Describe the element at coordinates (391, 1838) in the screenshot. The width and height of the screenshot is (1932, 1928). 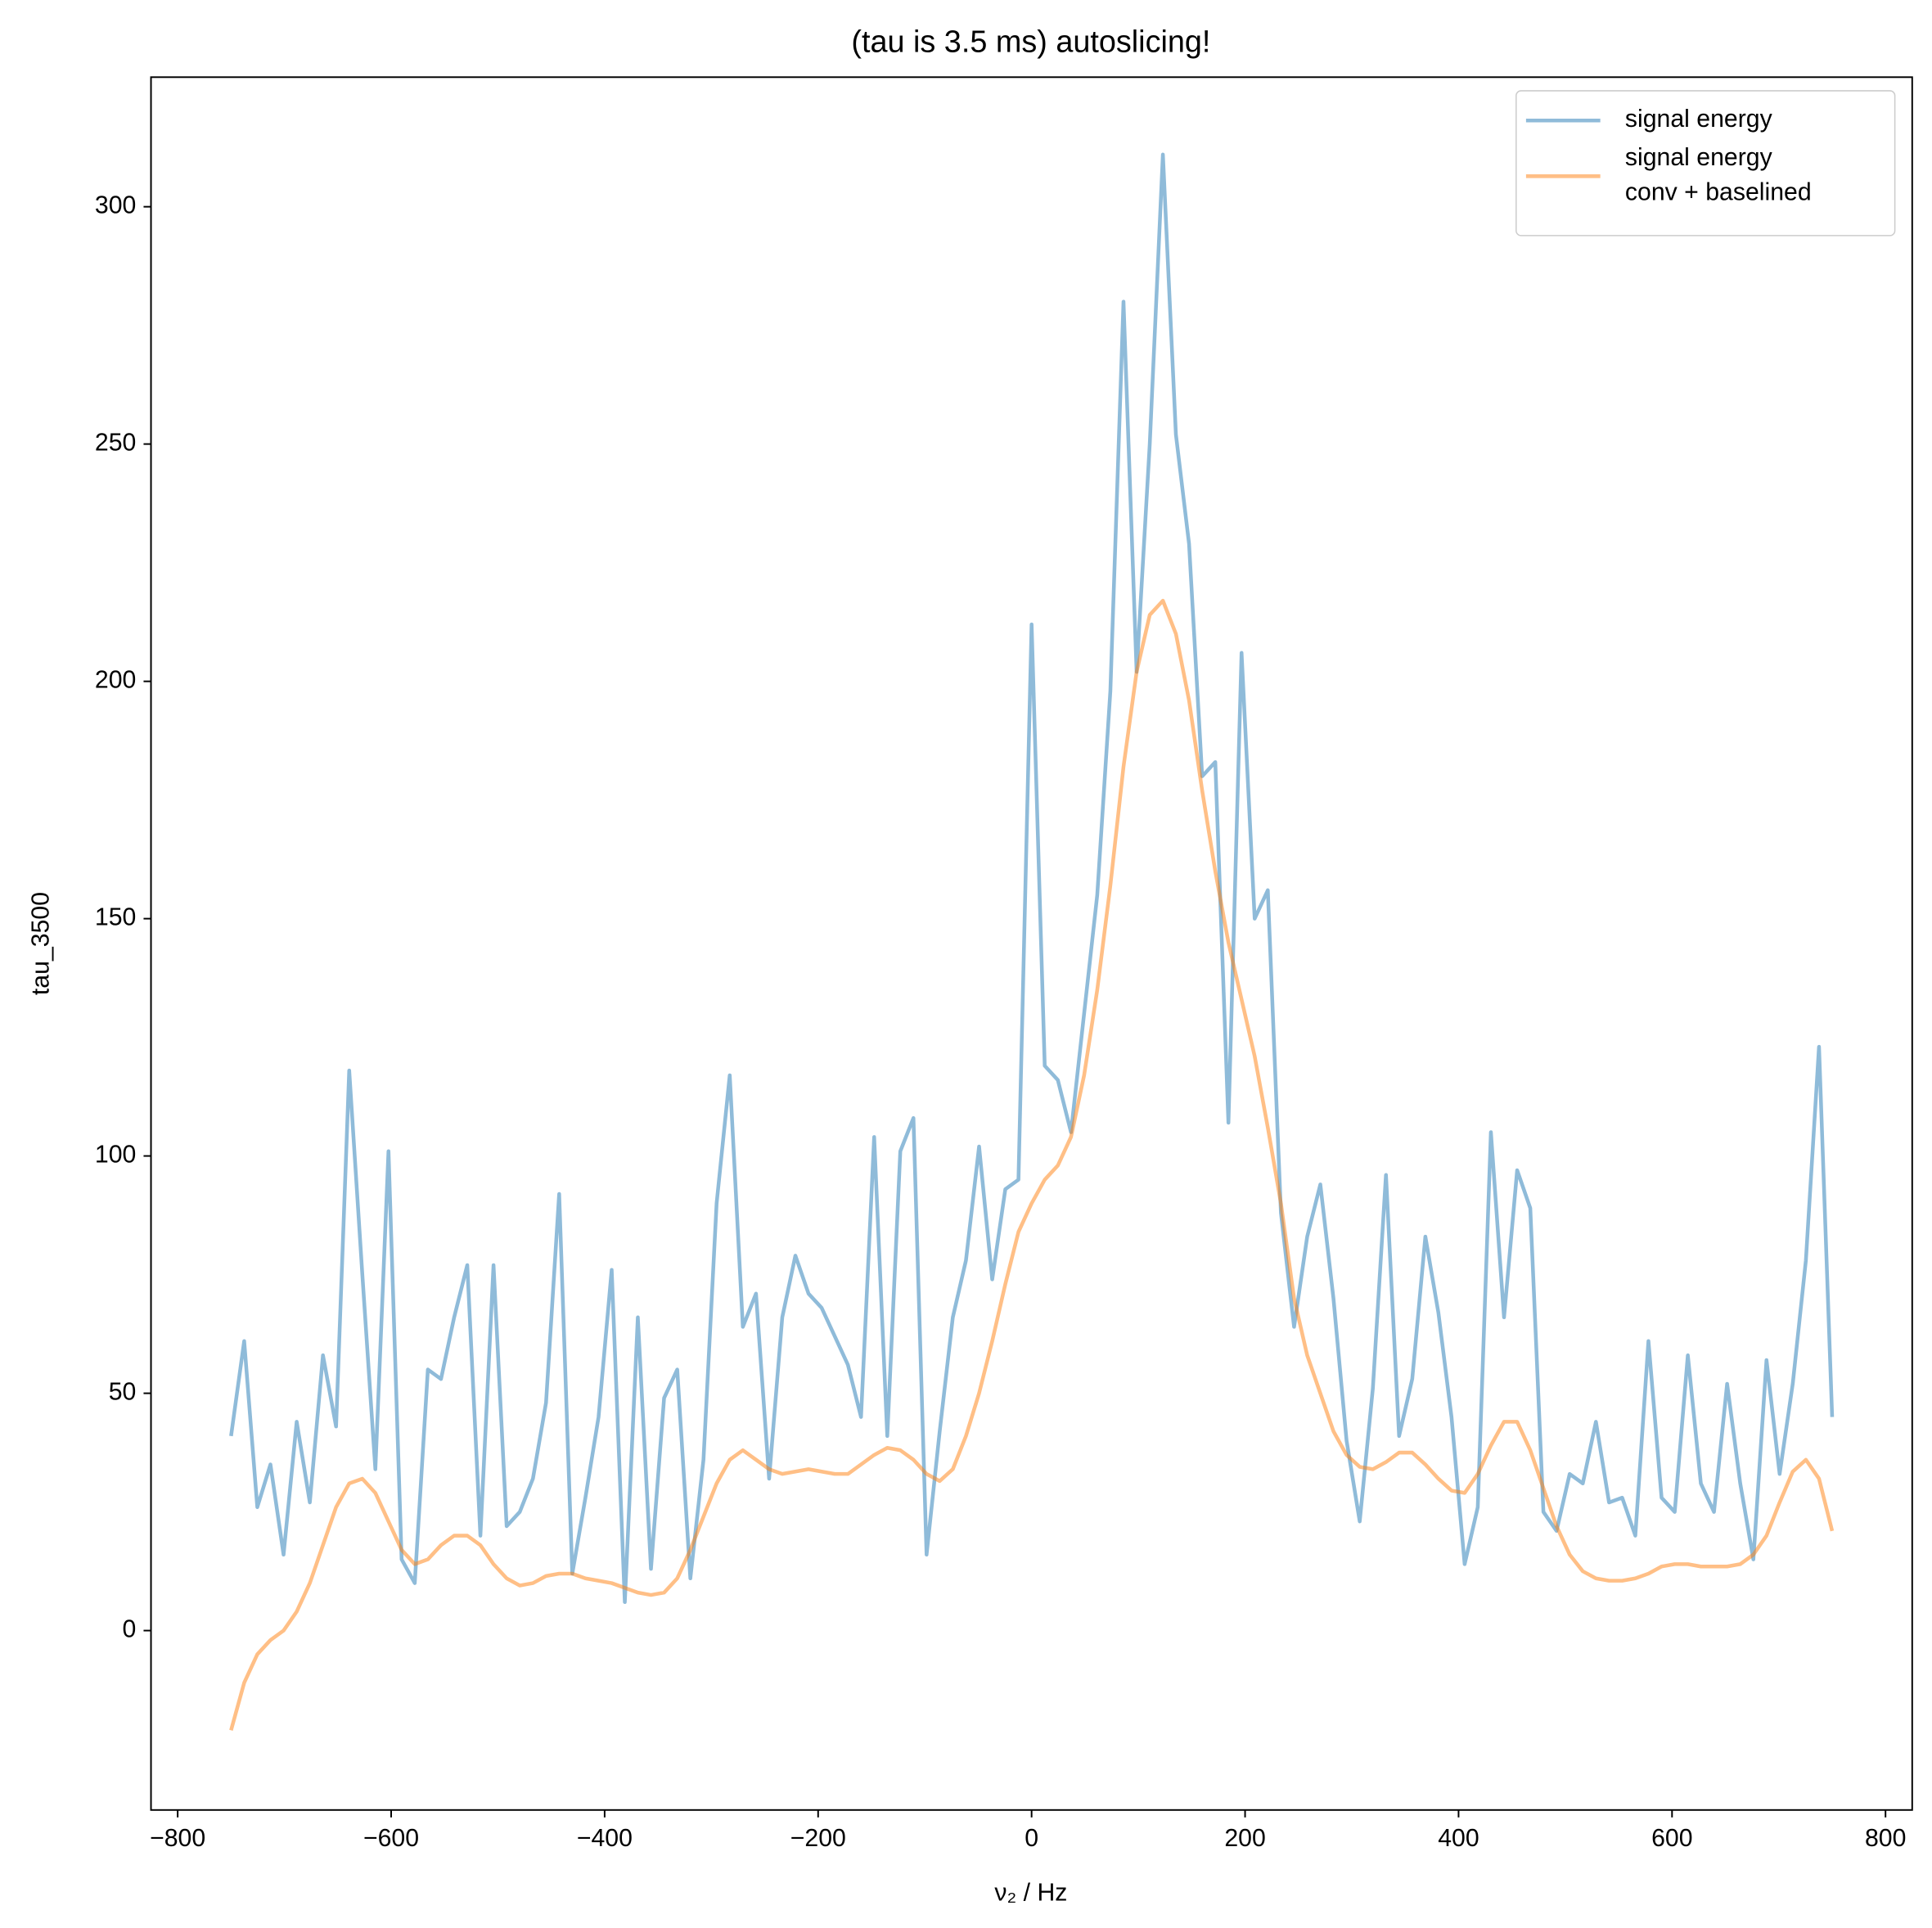
I see `x-tick-label: −600` at that location.